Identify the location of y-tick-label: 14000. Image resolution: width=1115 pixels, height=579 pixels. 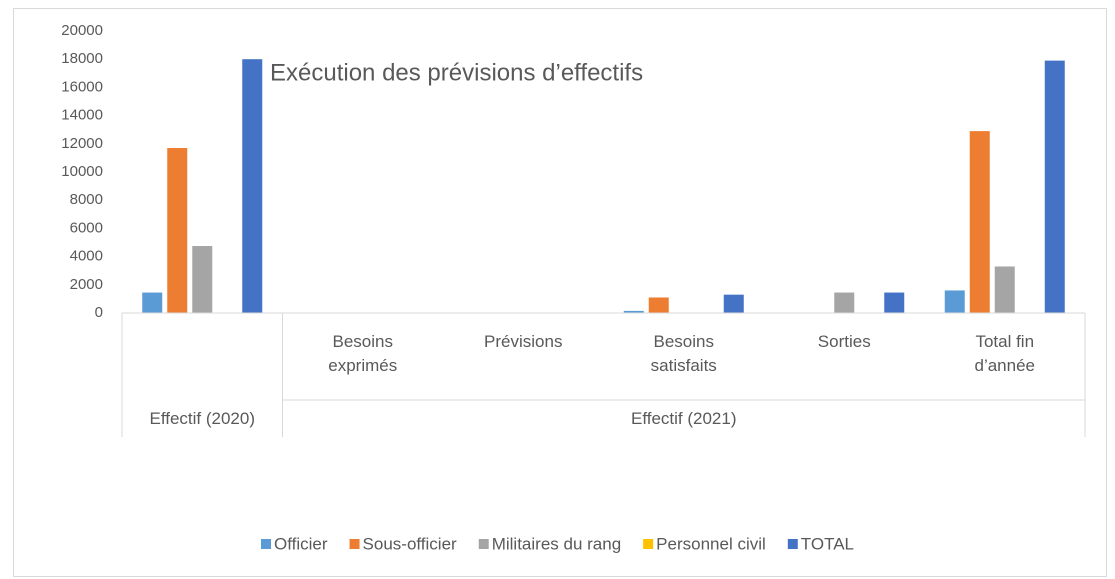
(82, 115).